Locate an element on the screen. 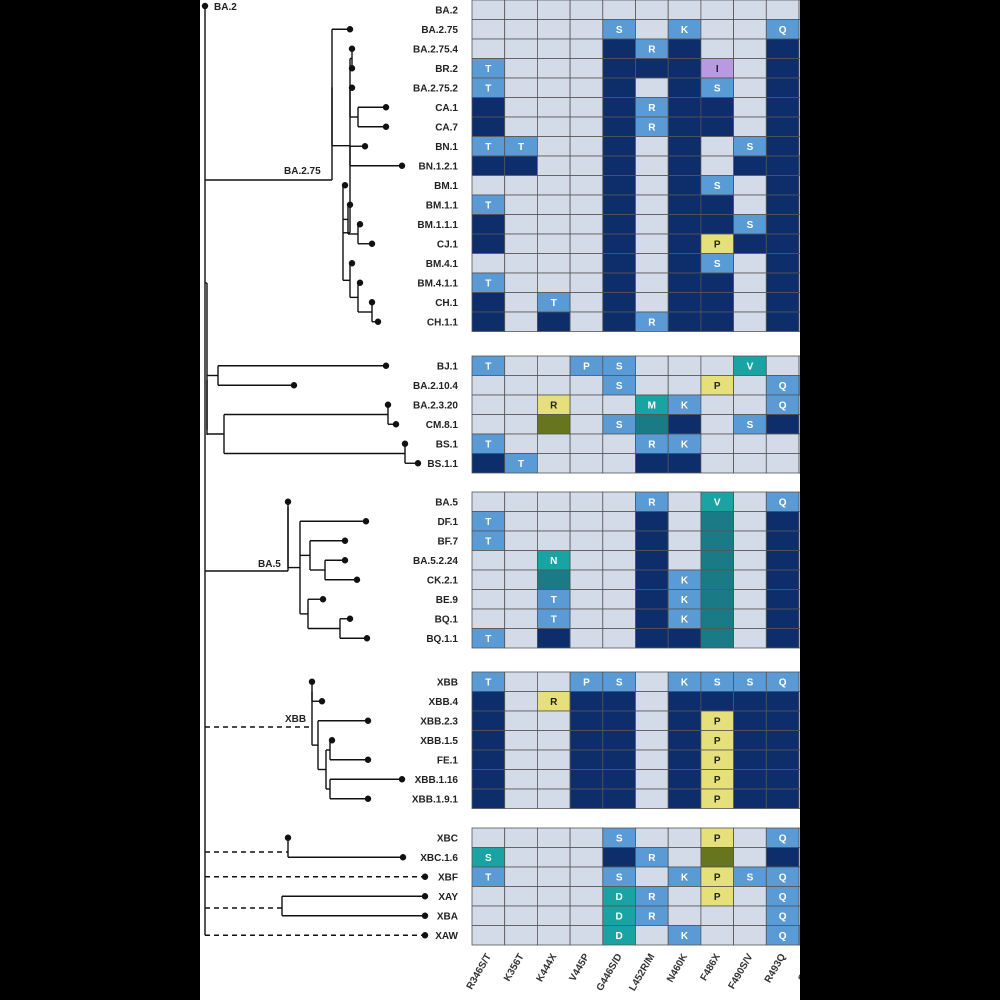  column-label: F486X is located at coordinates (711, 967).